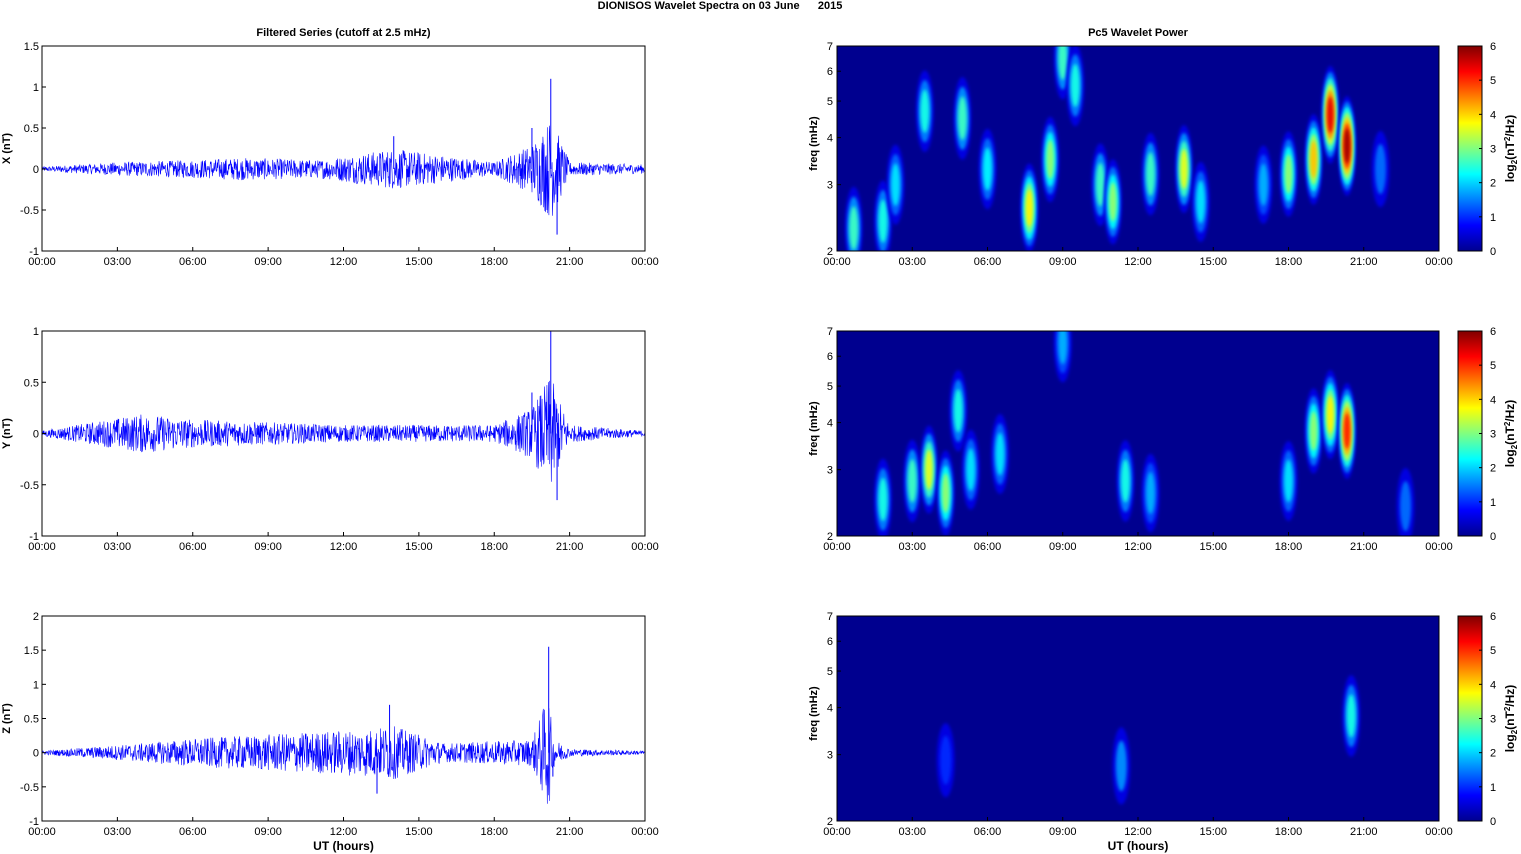  What do you see at coordinates (193, 832) in the screenshot?
I see `ts-xtick-label: 06:00` at bounding box center [193, 832].